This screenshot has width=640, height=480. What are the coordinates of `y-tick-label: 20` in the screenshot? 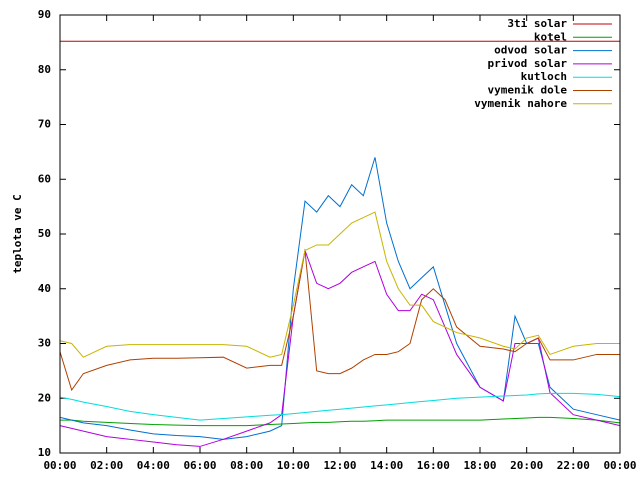 It's located at (44, 397).